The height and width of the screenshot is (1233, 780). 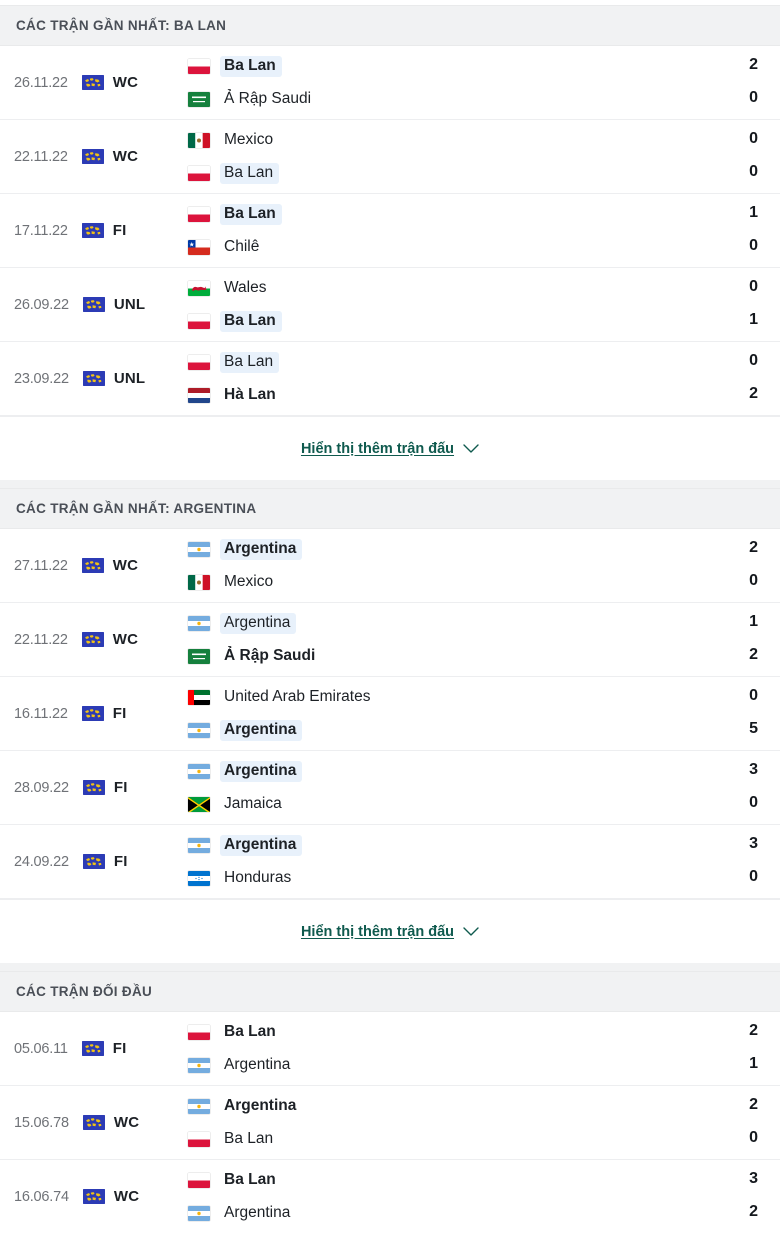 What do you see at coordinates (444, 804) in the screenshot?
I see `away-team: Jamaica` at bounding box center [444, 804].